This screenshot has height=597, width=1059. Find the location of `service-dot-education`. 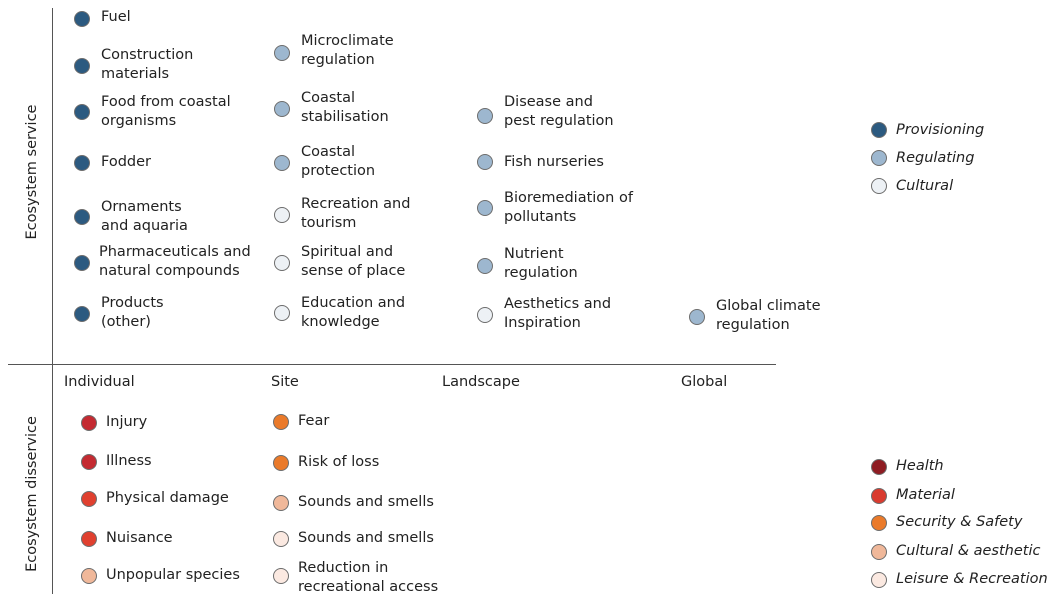

service-dot-education is located at coordinates (282, 313).